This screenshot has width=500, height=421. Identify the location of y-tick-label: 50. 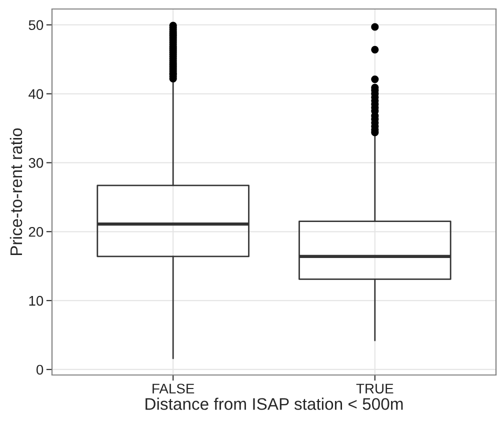
(36, 25).